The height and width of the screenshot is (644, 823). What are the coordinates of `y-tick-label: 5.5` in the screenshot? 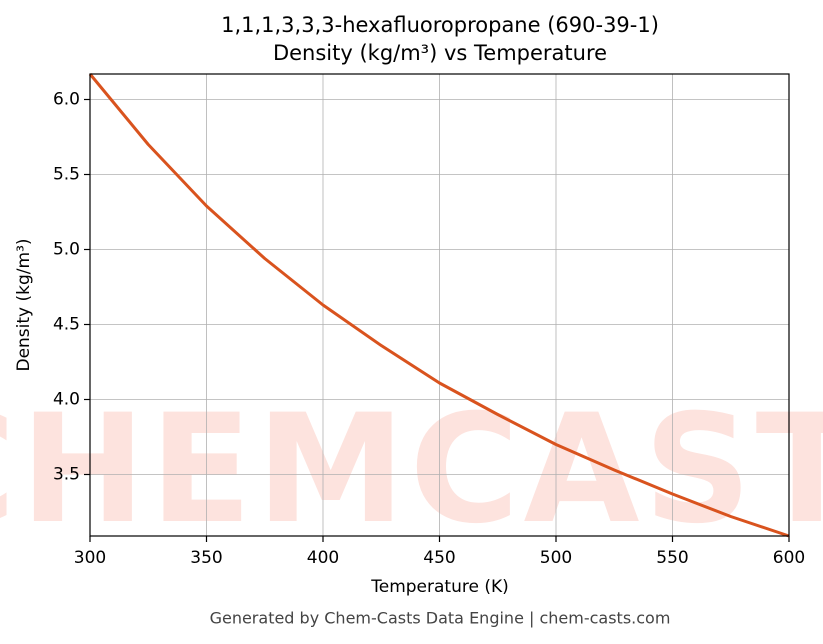 It's located at (66, 175).